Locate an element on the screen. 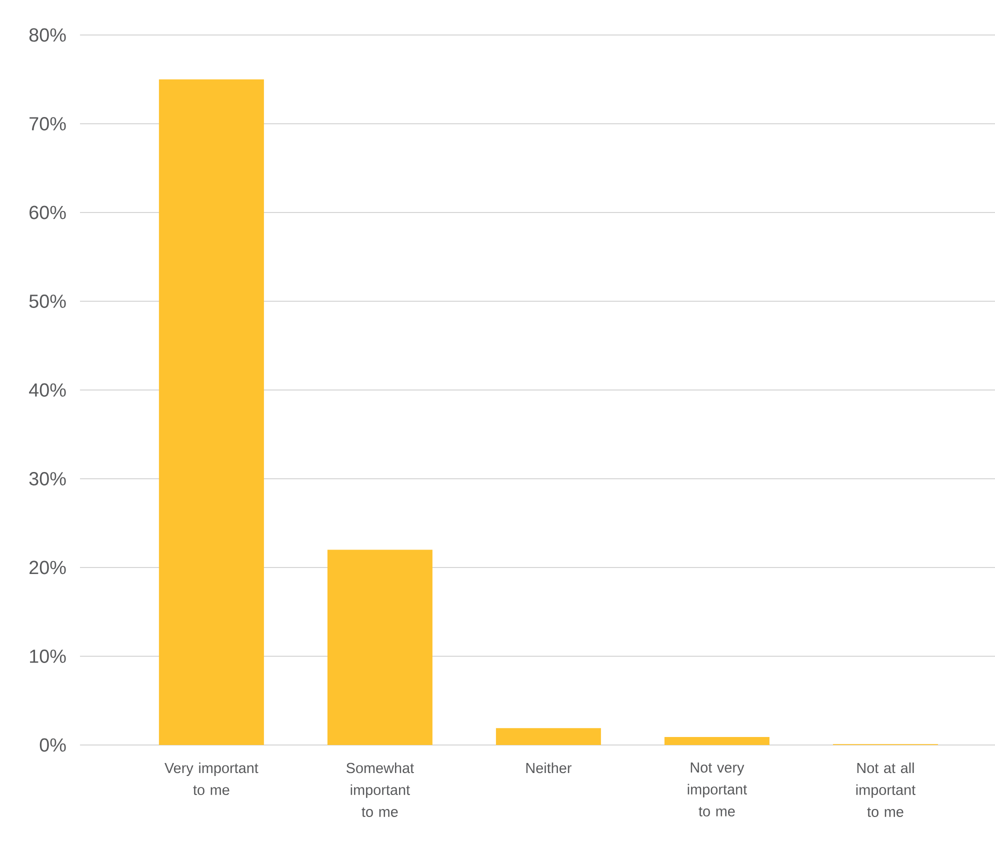  y-tick-label: 0% is located at coordinates (53, 745).